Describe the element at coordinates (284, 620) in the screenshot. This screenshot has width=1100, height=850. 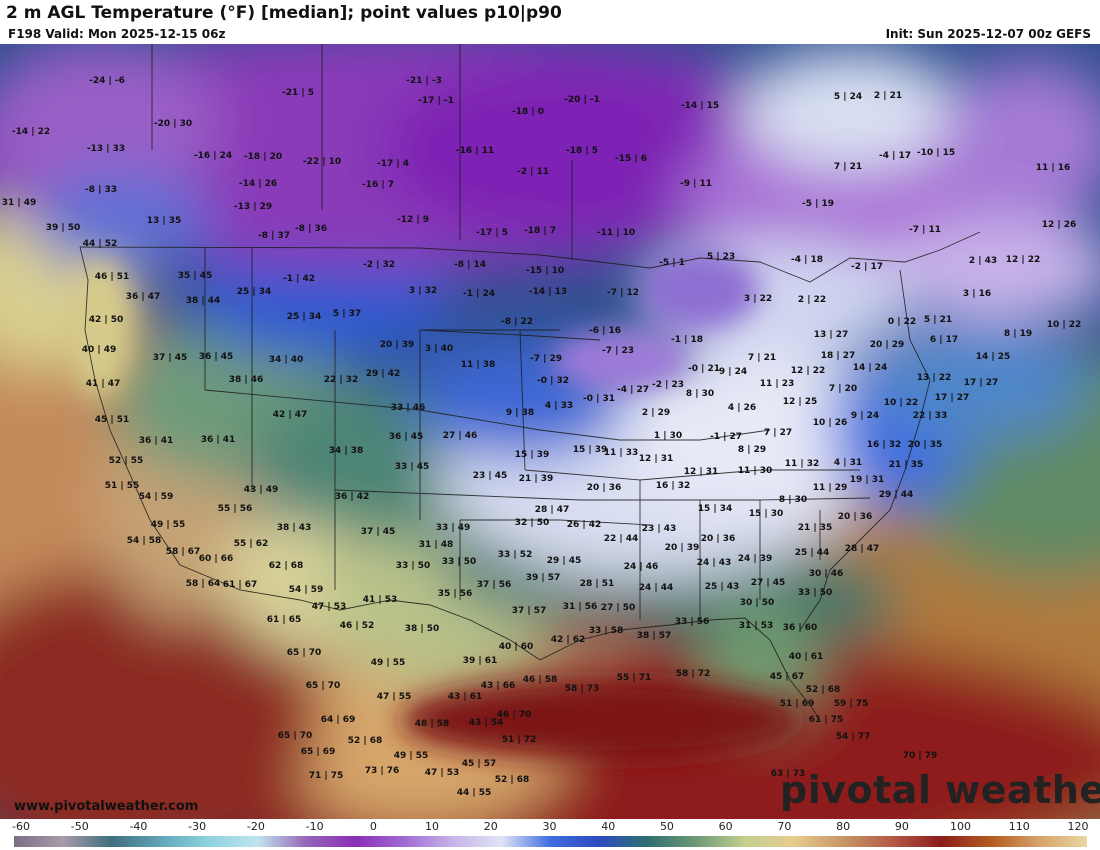
I see `point-value: 61 | 65` at that location.